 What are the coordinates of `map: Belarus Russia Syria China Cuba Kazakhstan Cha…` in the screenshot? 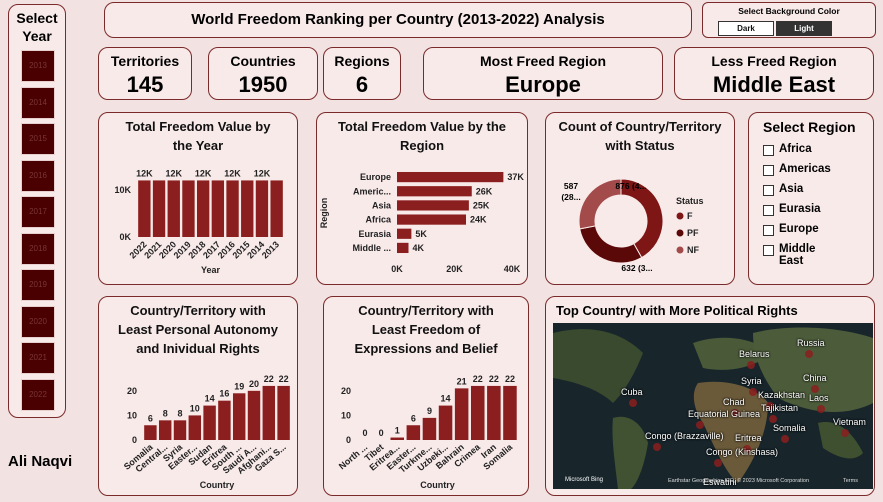 It's located at (713, 406).